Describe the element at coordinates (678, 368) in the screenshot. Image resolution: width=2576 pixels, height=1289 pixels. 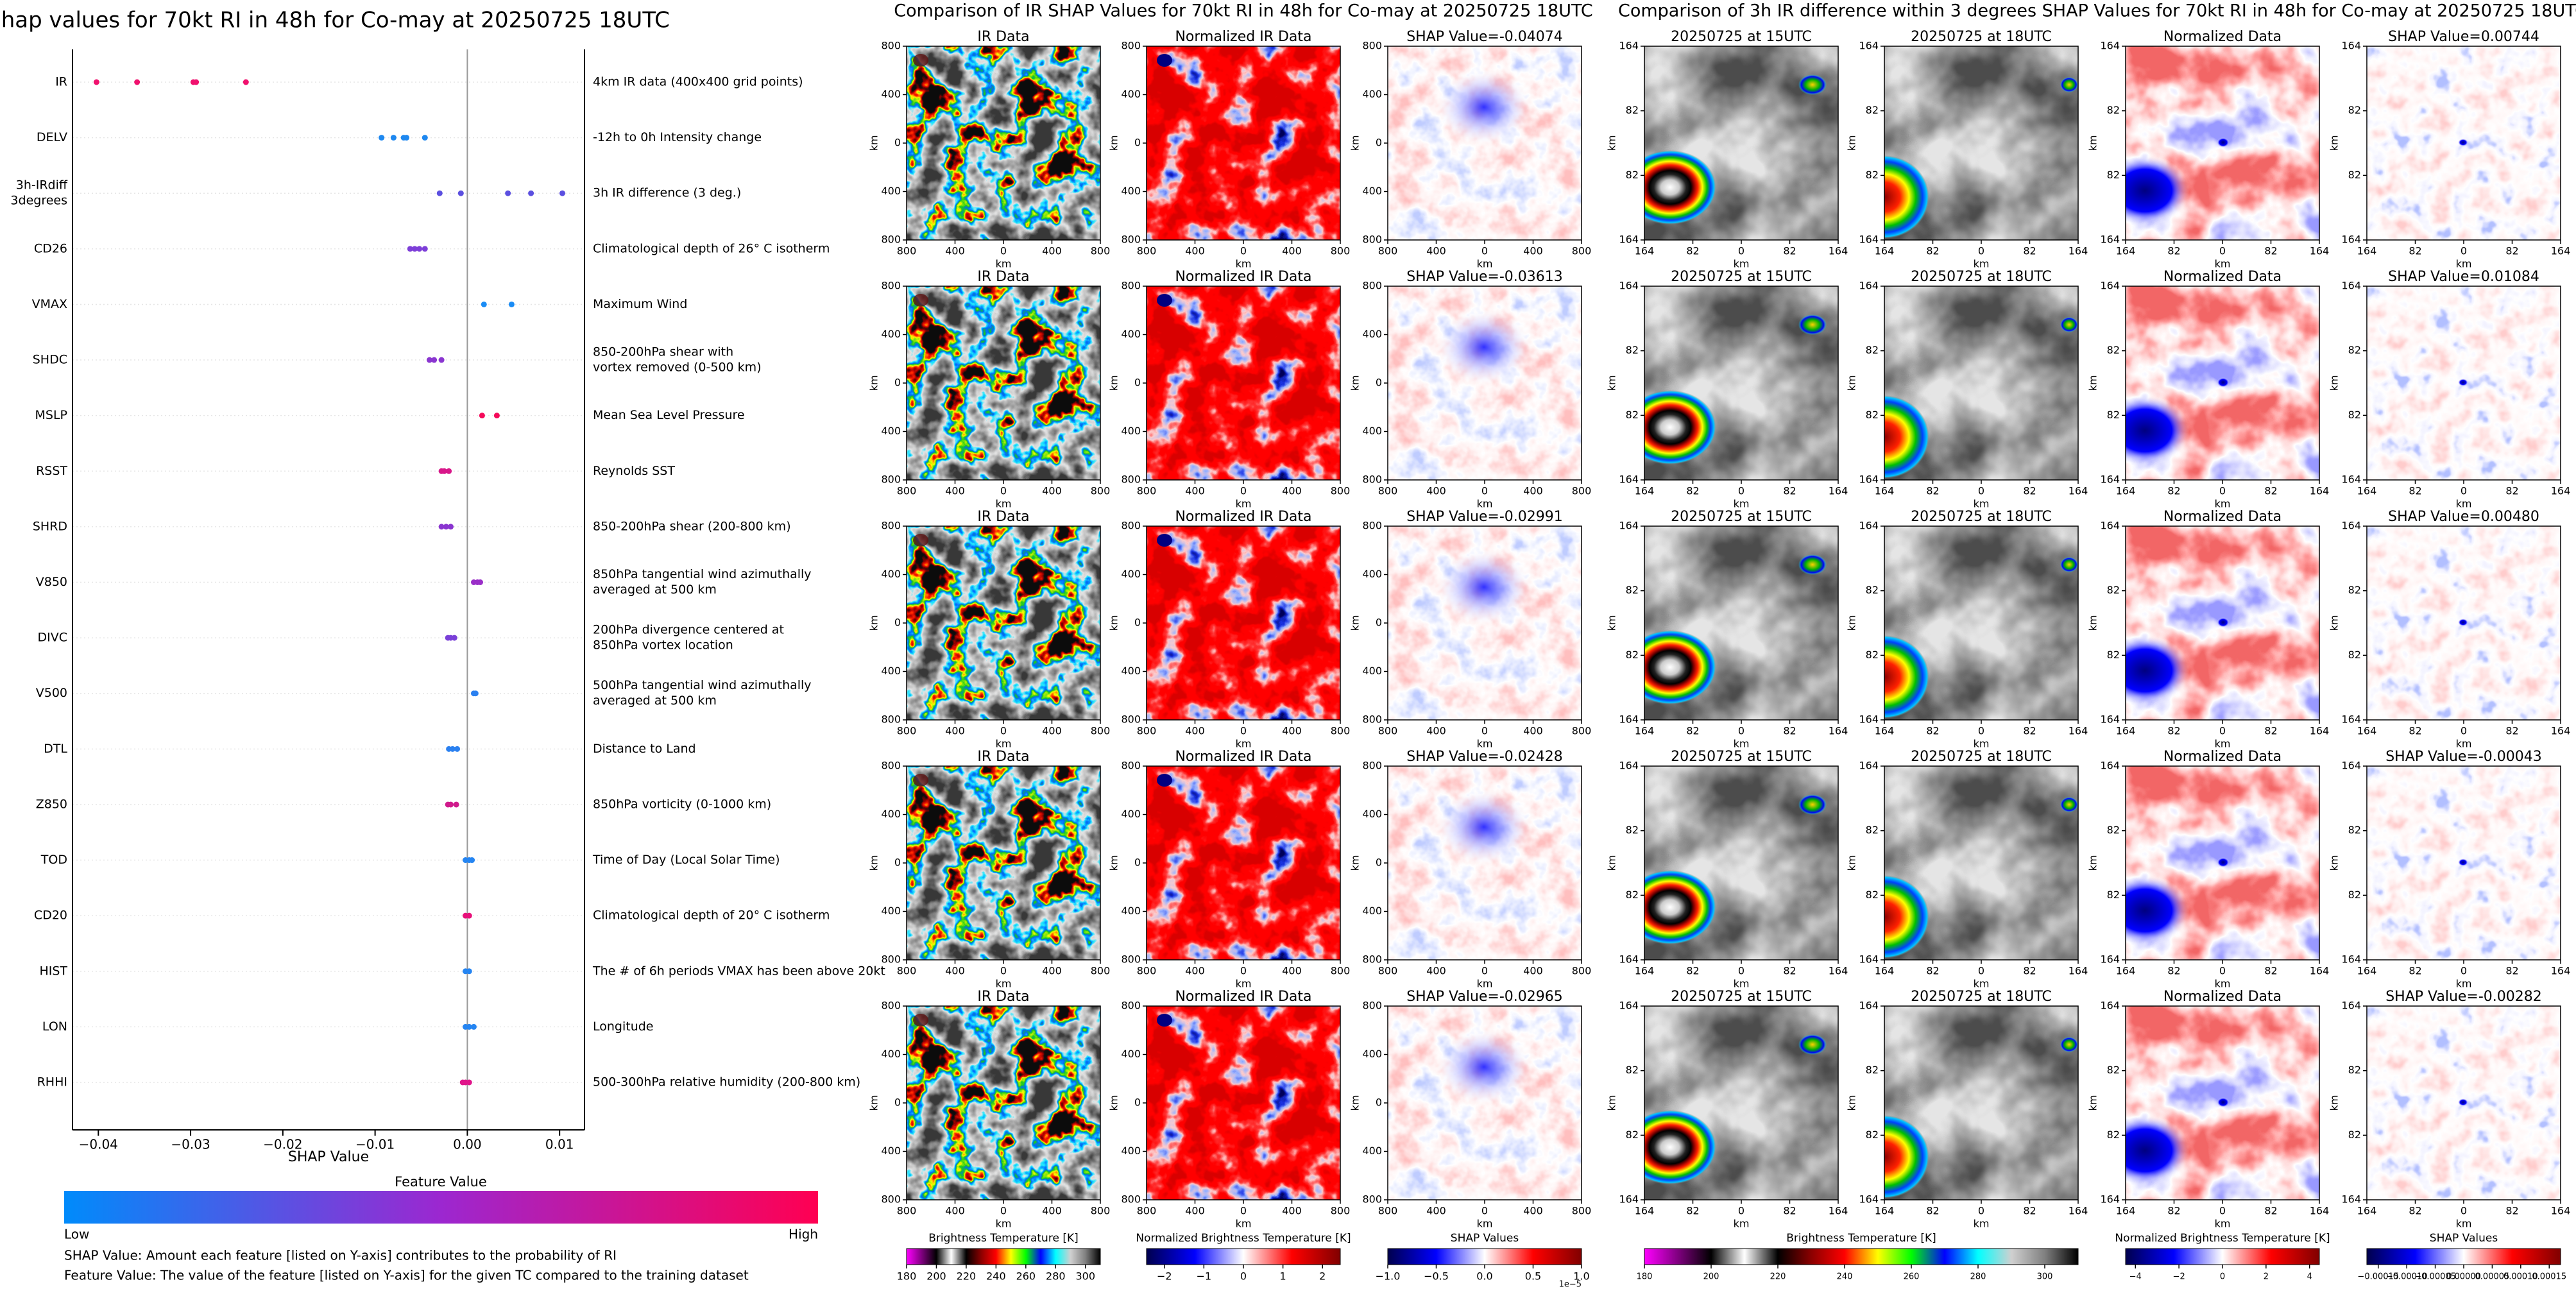
I see `feature-description: vortex removed (0-500 km)` at that location.